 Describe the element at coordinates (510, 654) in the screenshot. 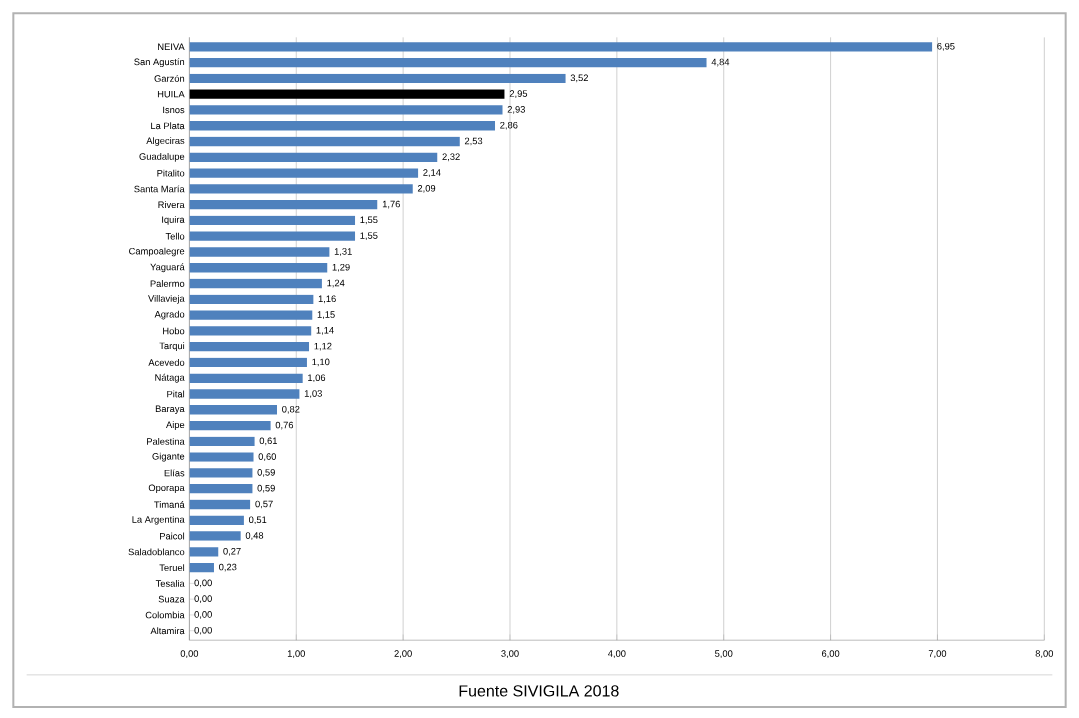

I see `x-tick-label: 3,00` at that location.